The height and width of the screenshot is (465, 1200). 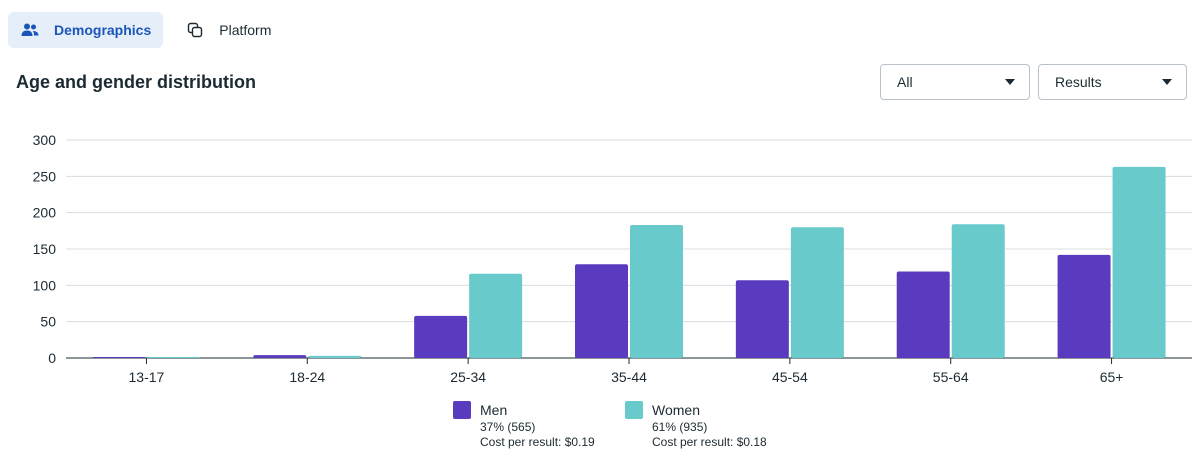 I want to click on tab-bar: Demographics Platform, so click(x=145, y=30).